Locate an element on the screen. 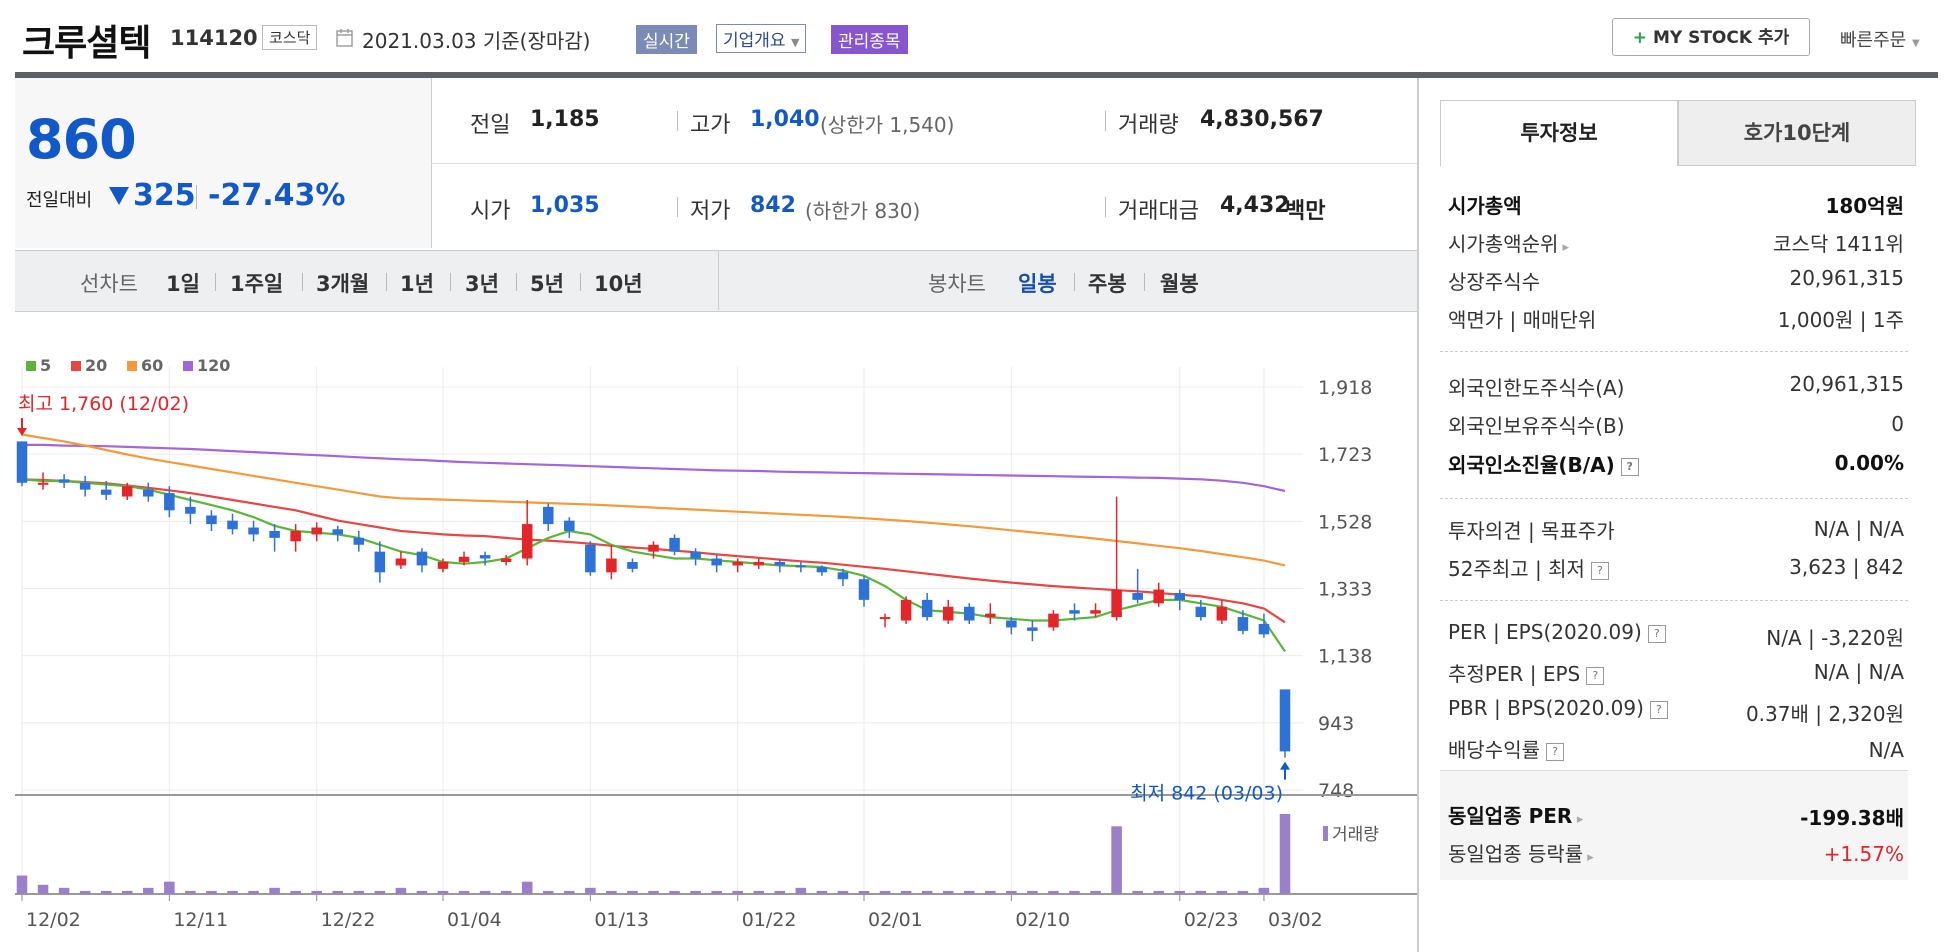 Image resolution: width=1950 pixels, height=952 pixels. dividend-label: 배당수익률? is located at coordinates (1506, 748).